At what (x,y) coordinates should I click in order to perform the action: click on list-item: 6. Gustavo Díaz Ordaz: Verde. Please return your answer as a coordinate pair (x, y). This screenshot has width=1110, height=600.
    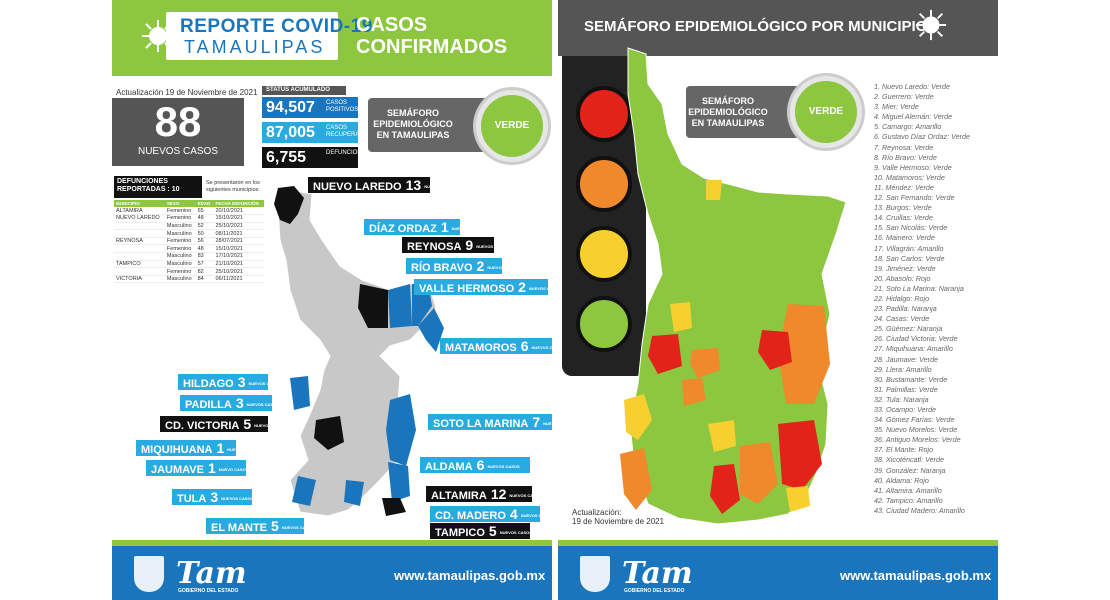
    Looking at the image, I should click on (922, 137).